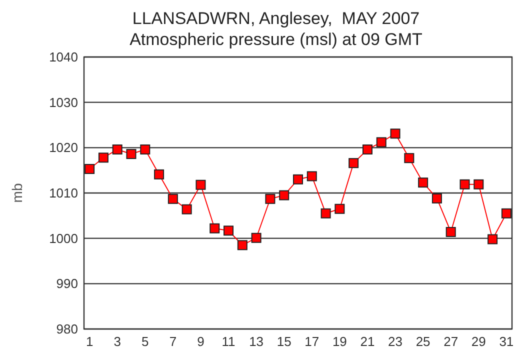 This screenshot has height=363, width=524. I want to click on x-tick-label: 31, so click(506, 341).